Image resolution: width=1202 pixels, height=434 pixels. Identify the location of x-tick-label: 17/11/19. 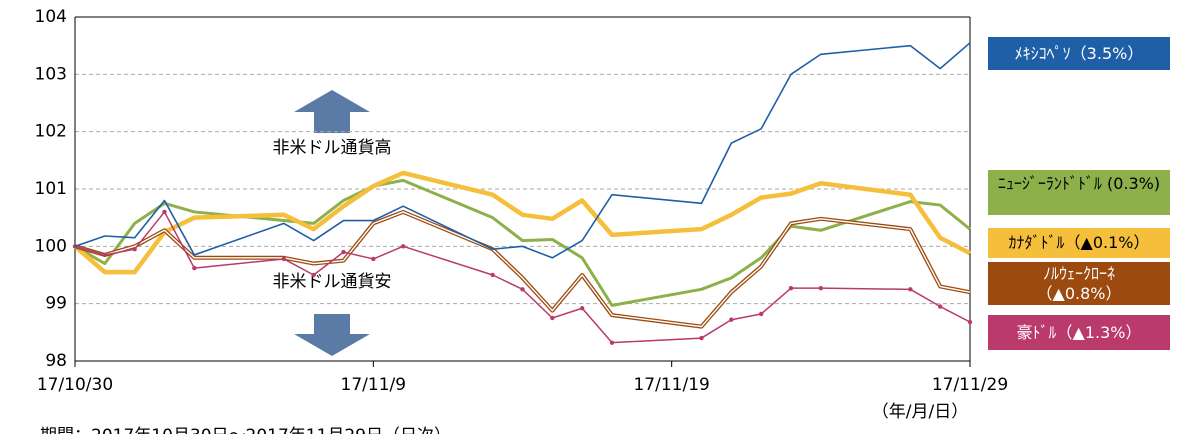
(671, 385).